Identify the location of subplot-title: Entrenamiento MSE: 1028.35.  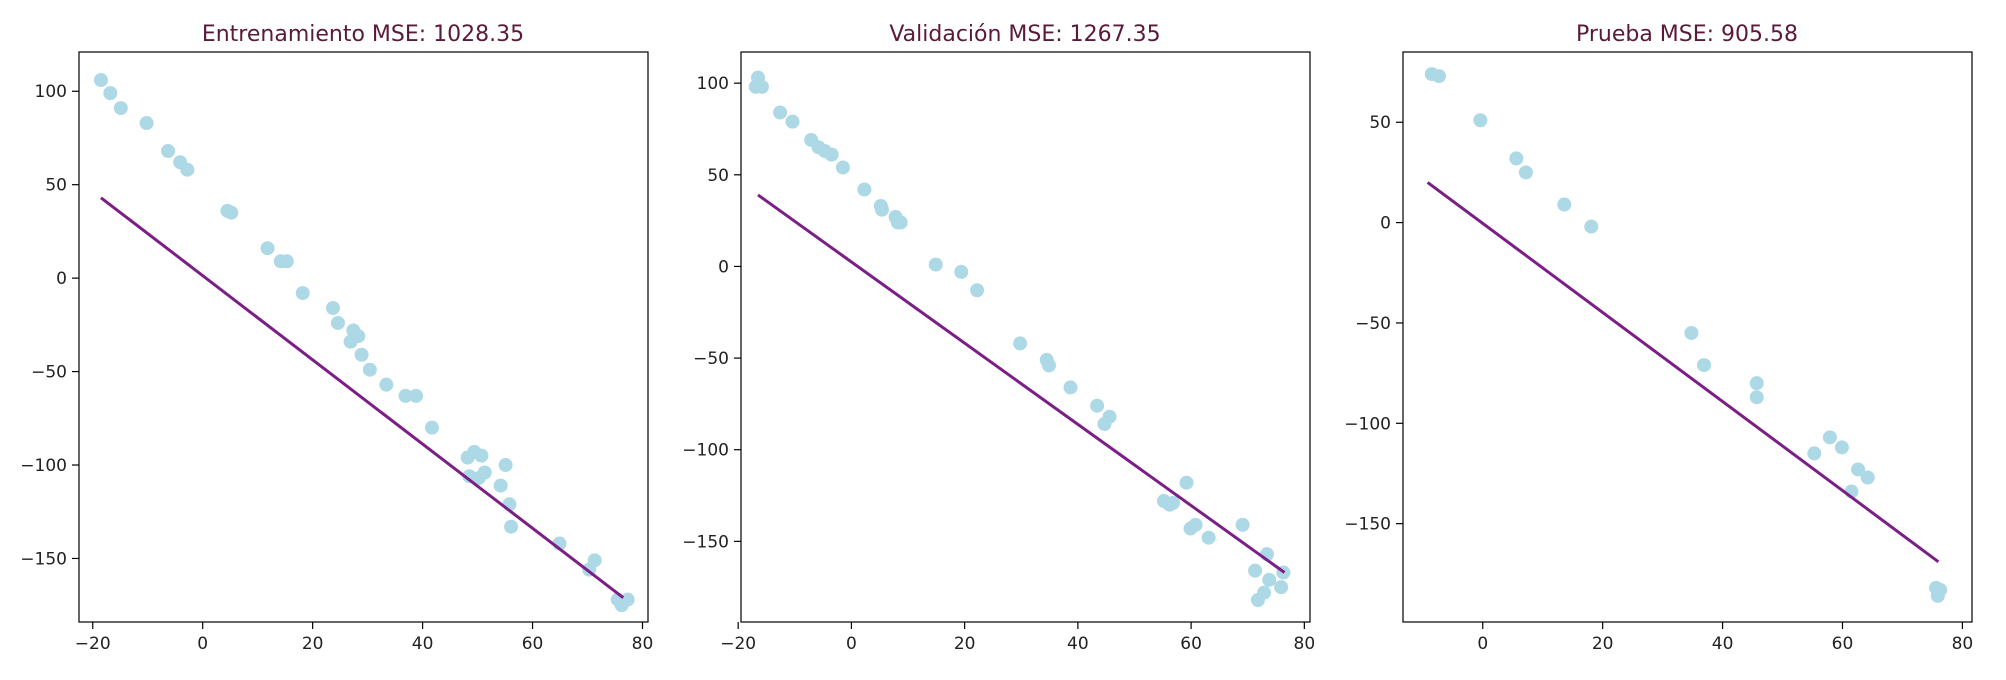
(363, 34).